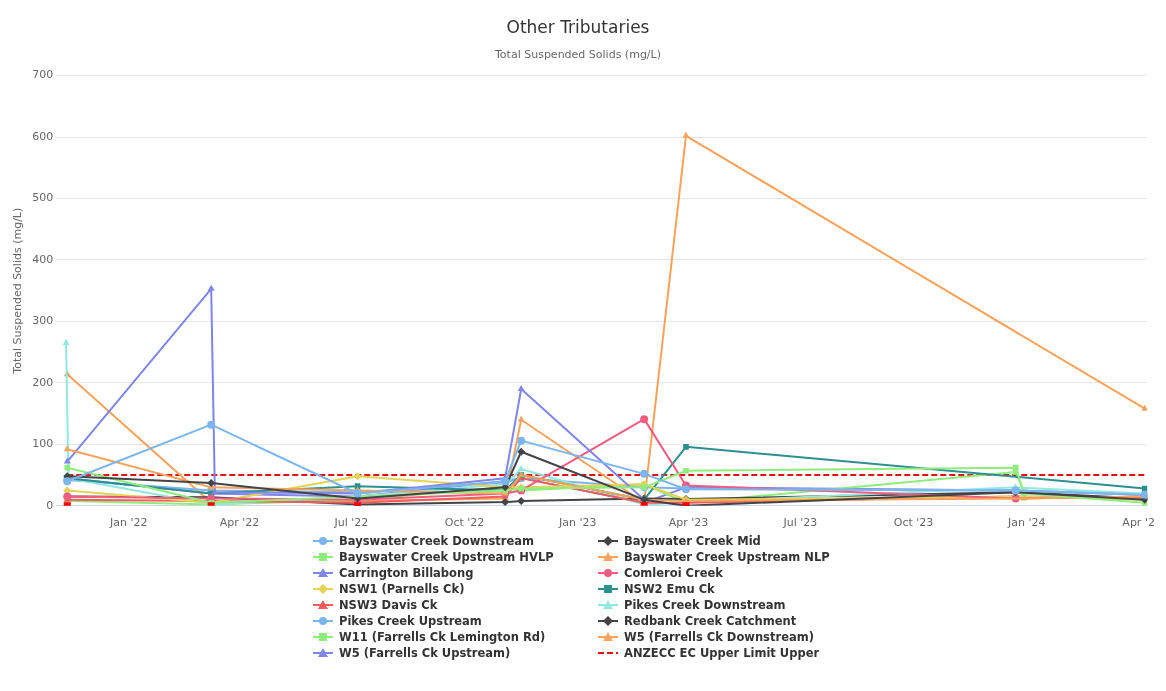 The image size is (1166, 691). What do you see at coordinates (673, 572) in the screenshot?
I see `legend-label: Comleroi Creek` at bounding box center [673, 572].